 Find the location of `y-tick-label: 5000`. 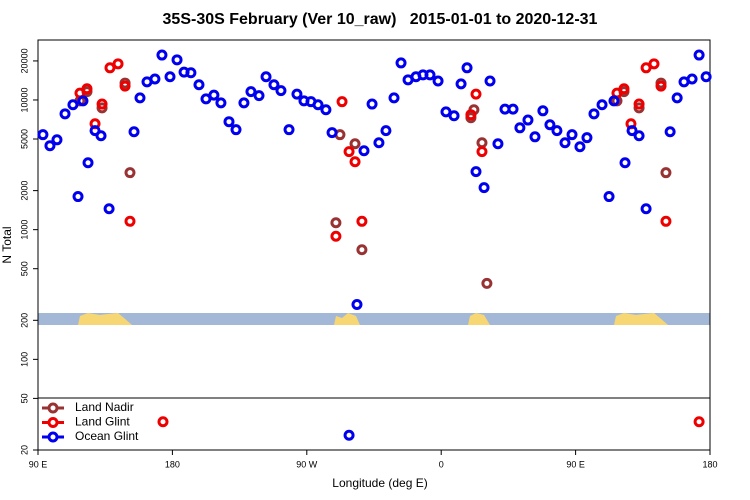

y-tick-label: 5000 is located at coordinates (24, 139).